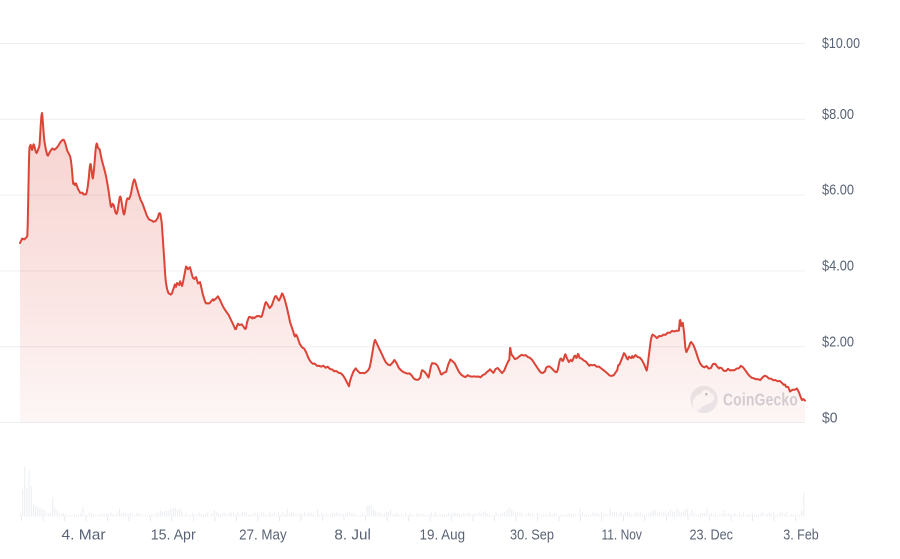 Image resolution: width=900 pixels, height=559 pixels. I want to click on svg-text: $10.00, so click(841, 43).